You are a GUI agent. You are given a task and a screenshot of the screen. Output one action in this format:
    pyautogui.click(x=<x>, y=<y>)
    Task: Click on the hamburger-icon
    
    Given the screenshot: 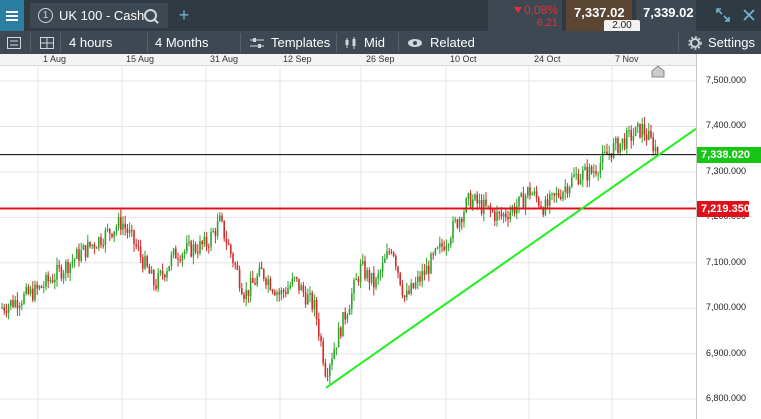 What is the action you would take?
    pyautogui.click(x=12, y=15)
    